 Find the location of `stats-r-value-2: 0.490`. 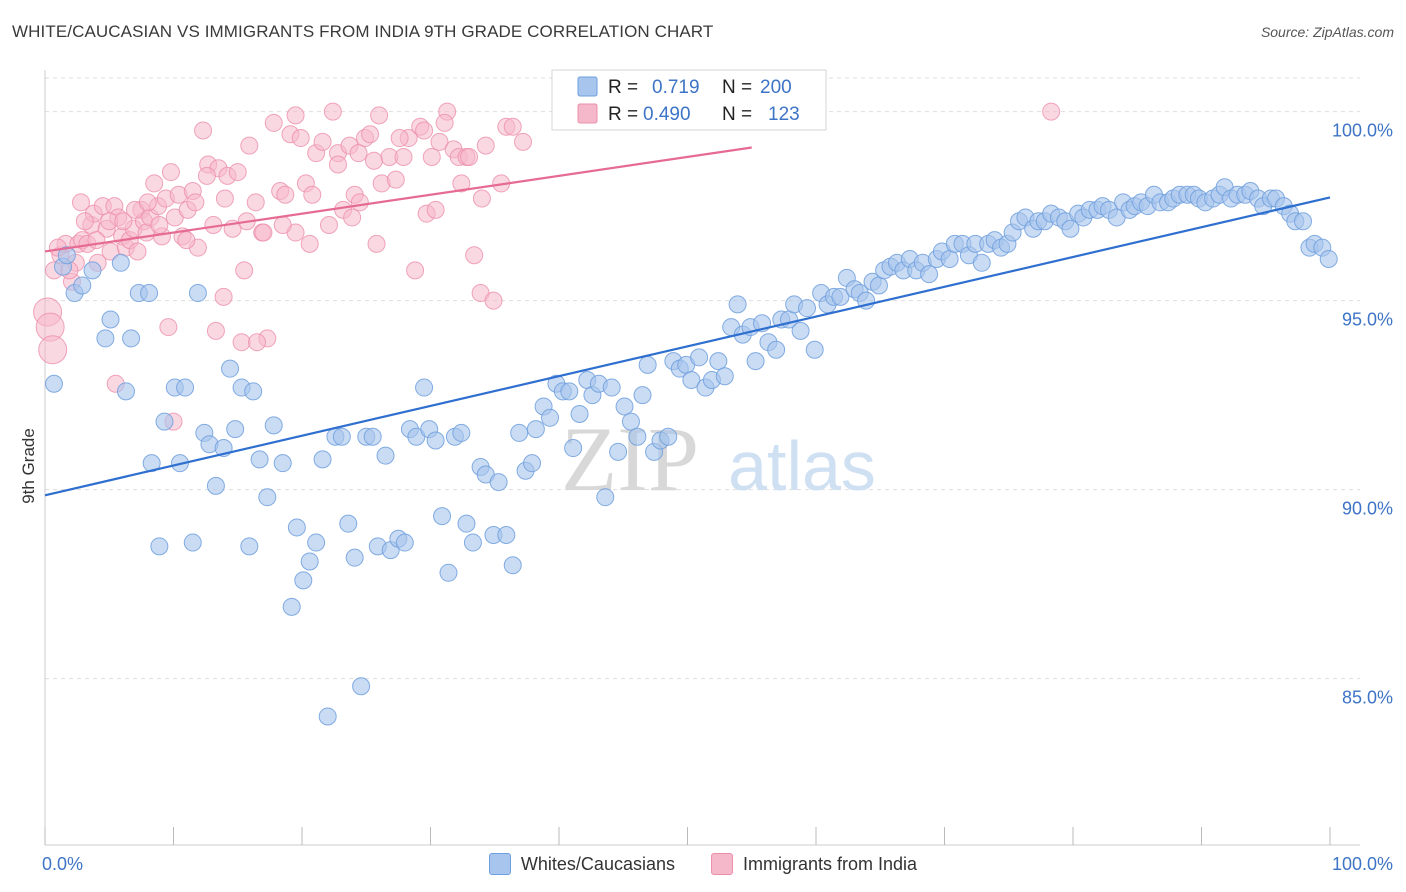

stats-r-value-2: 0.490 is located at coordinates (667, 114).